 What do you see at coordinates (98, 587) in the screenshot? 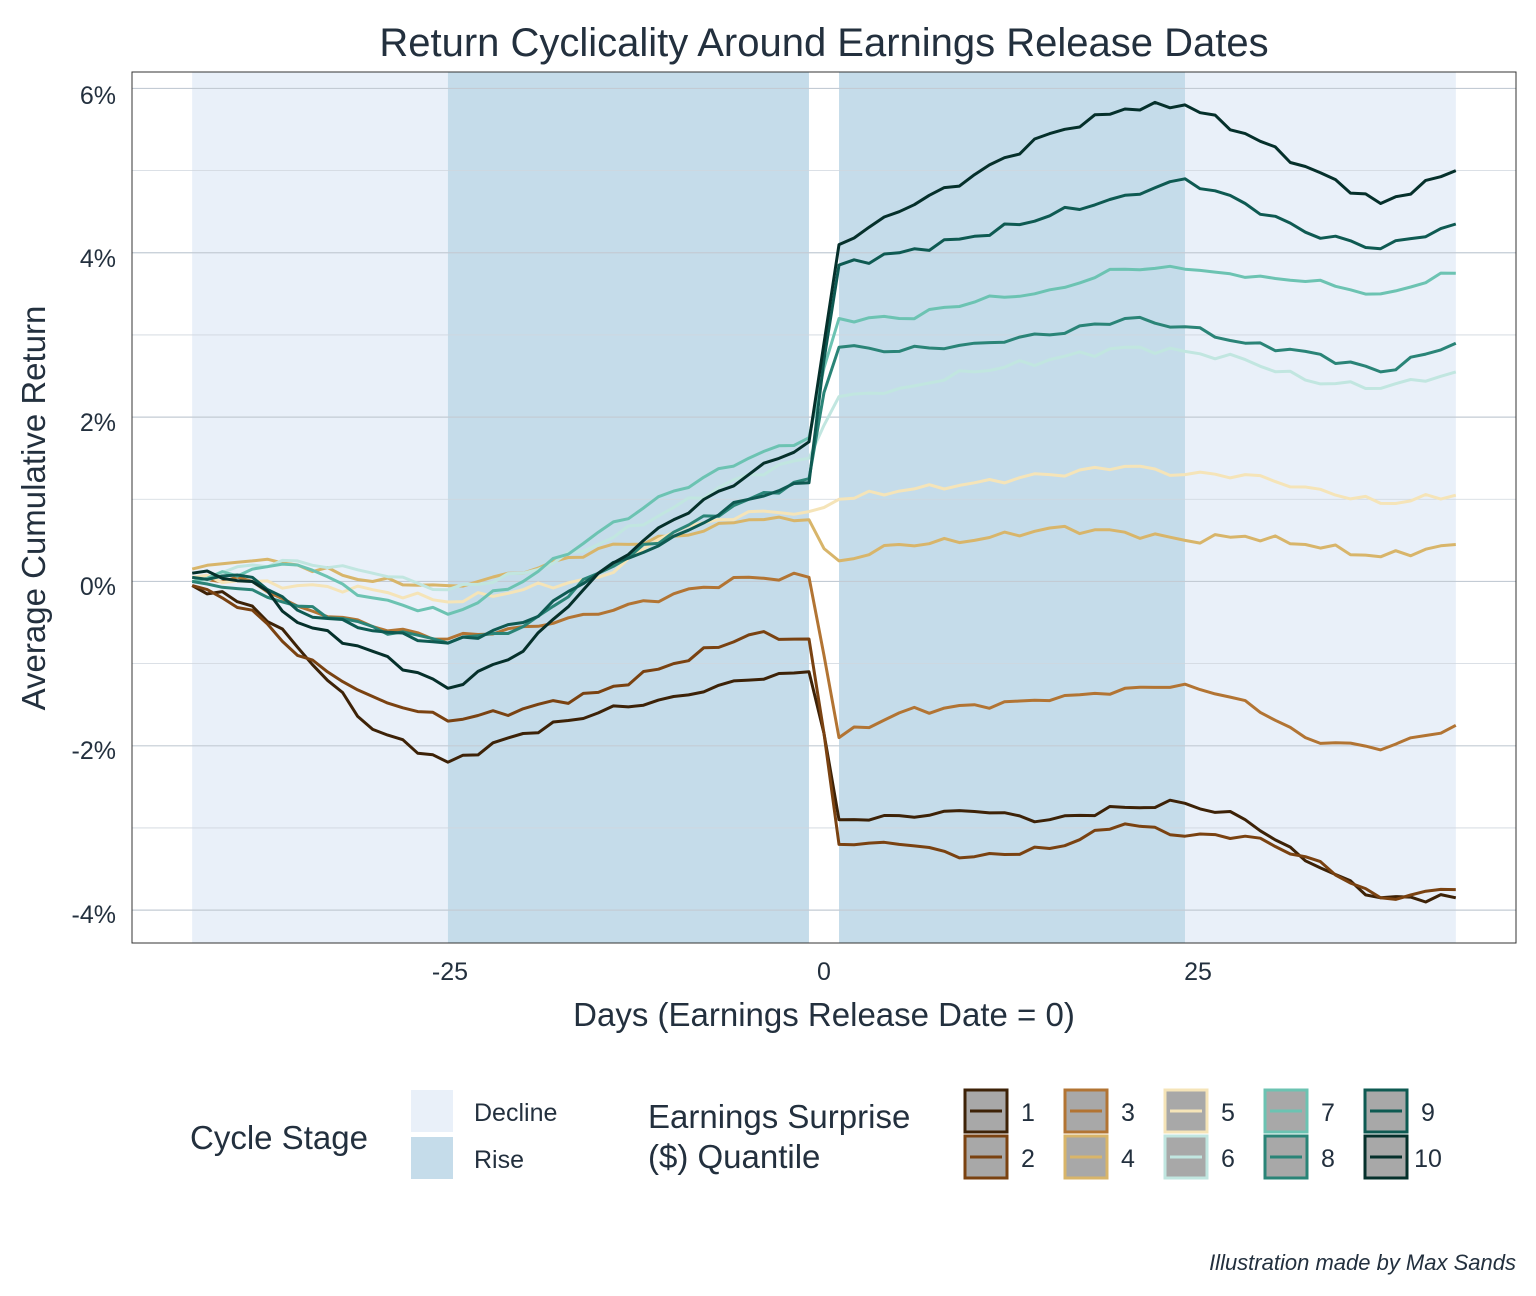
I see `y-tick-label: 0%` at bounding box center [98, 587].